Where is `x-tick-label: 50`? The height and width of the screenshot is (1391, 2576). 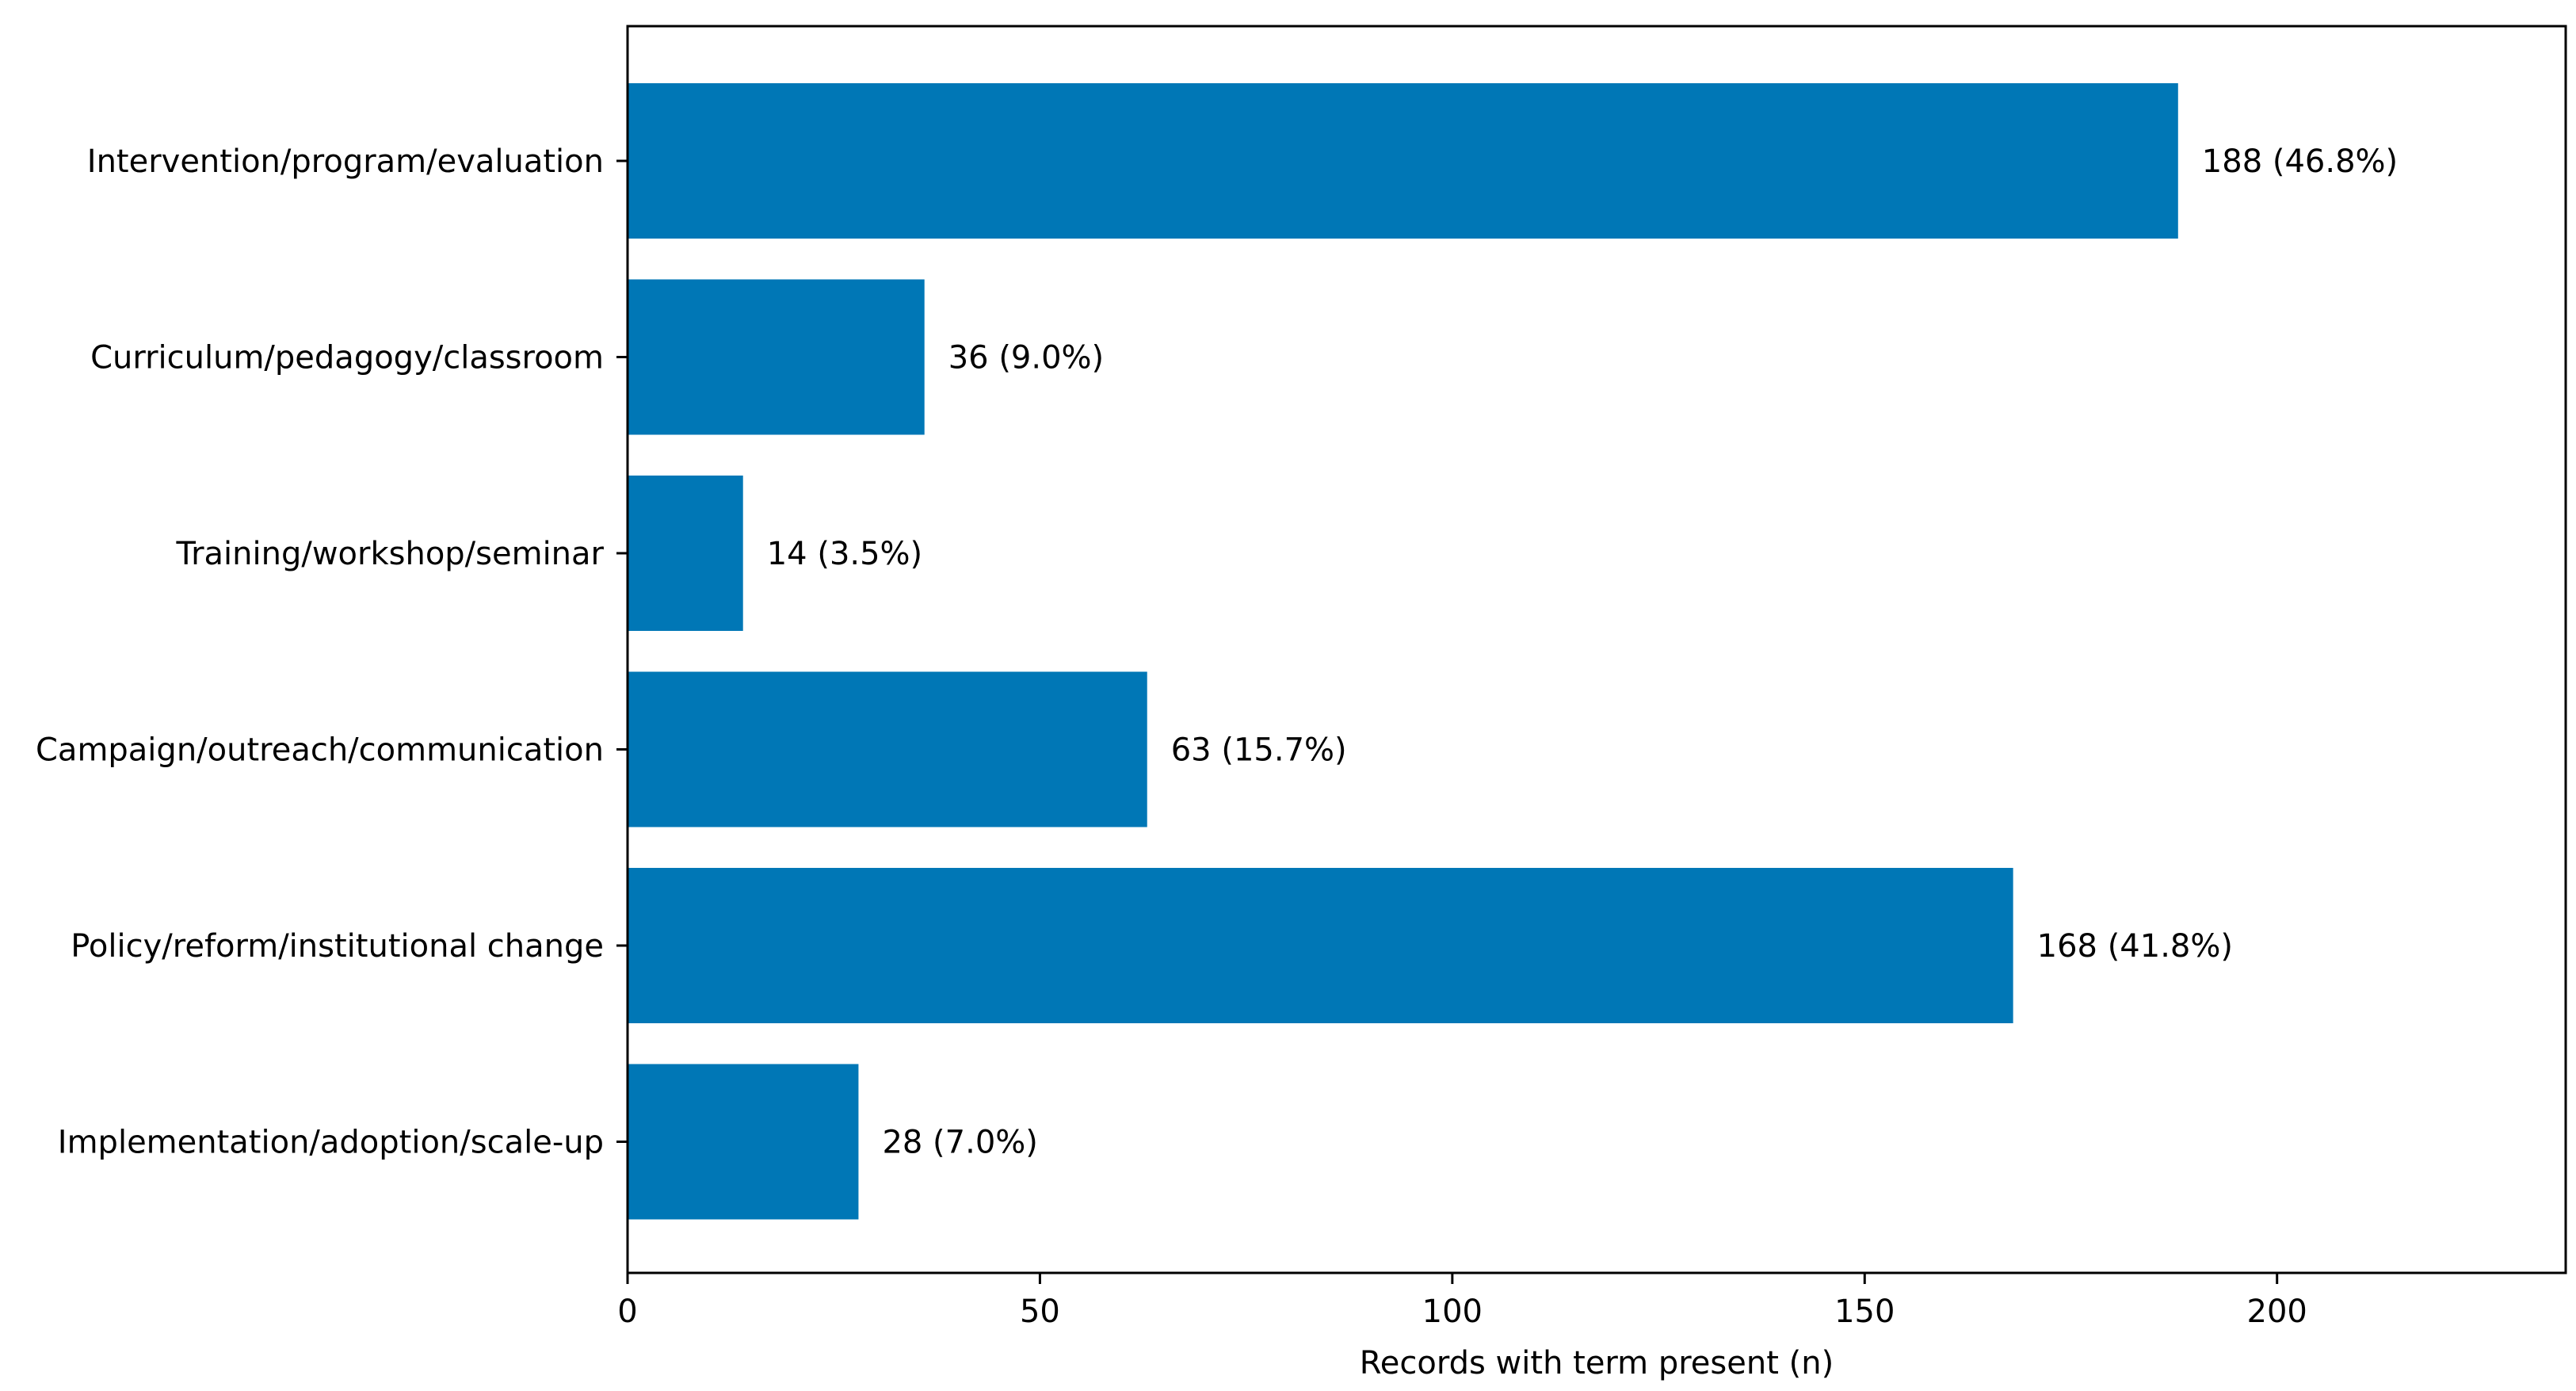
x-tick-label: 50 is located at coordinates (1040, 1312).